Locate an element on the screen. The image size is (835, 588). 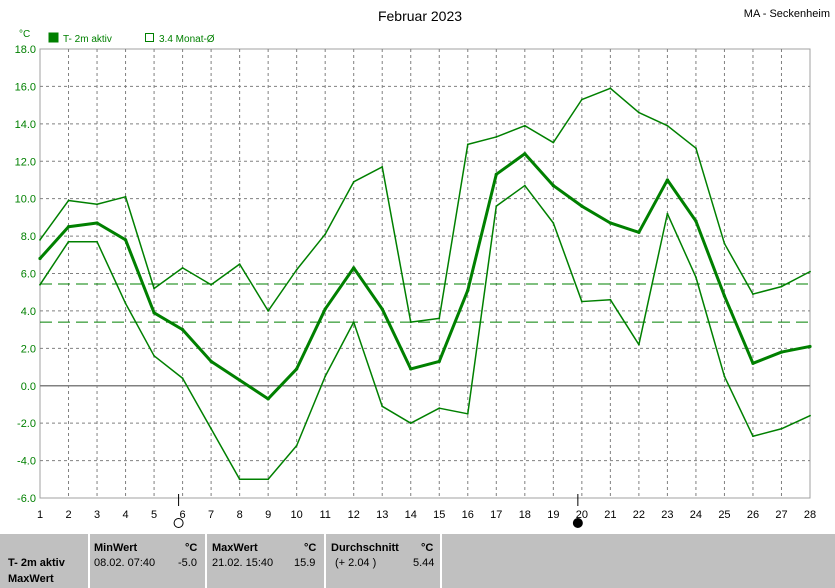
x-tick-label: 11 is located at coordinates (324, 515).